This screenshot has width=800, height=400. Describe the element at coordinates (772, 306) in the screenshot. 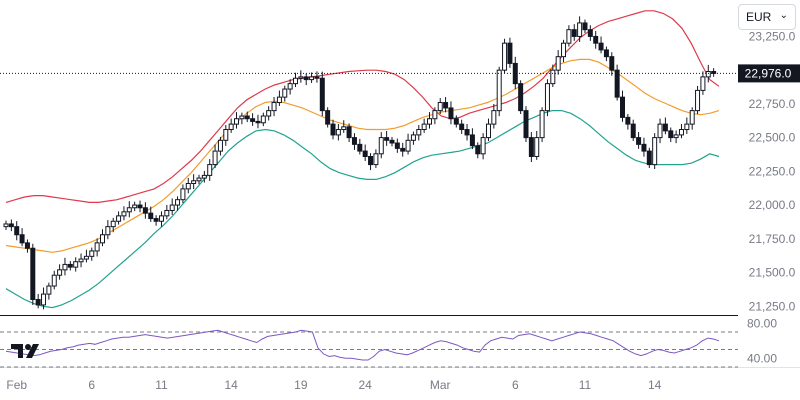

I see `price-tick-label: 21,250.0` at that location.